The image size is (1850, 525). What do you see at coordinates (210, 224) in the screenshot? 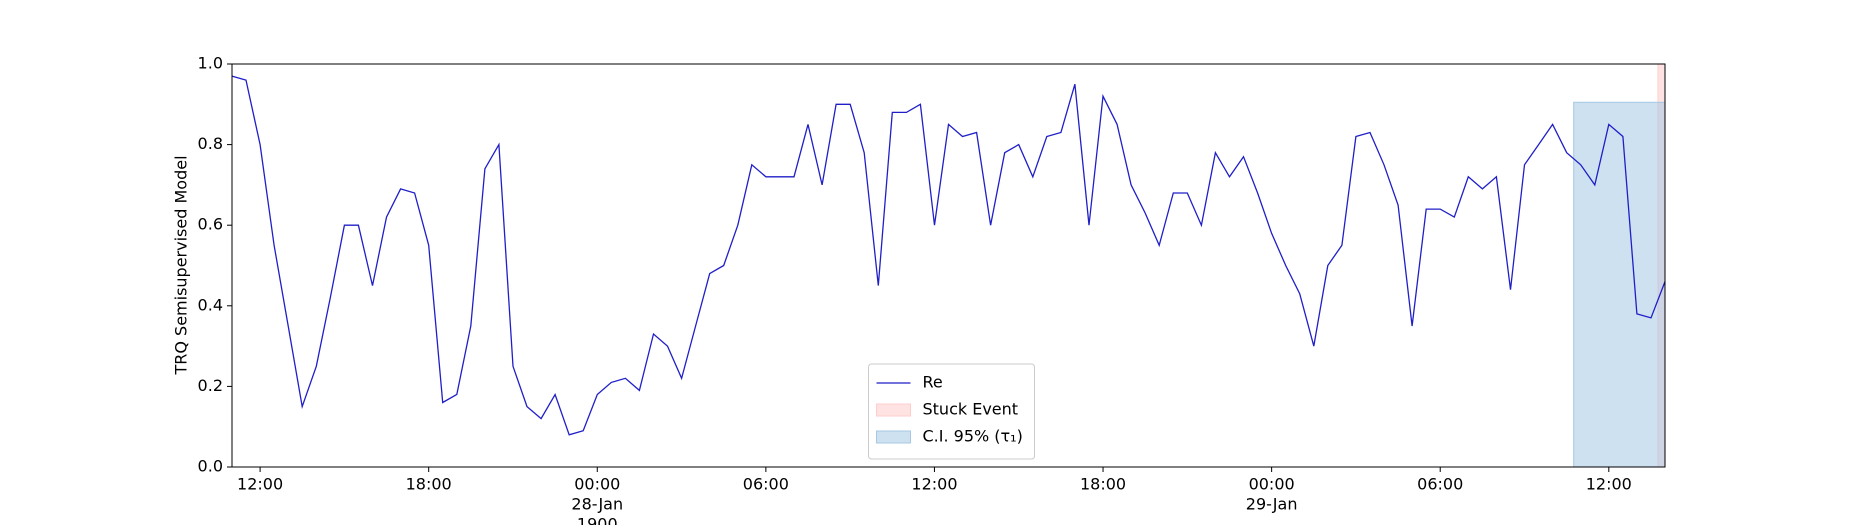
I see `y-tick-label: 0.6` at bounding box center [210, 224].